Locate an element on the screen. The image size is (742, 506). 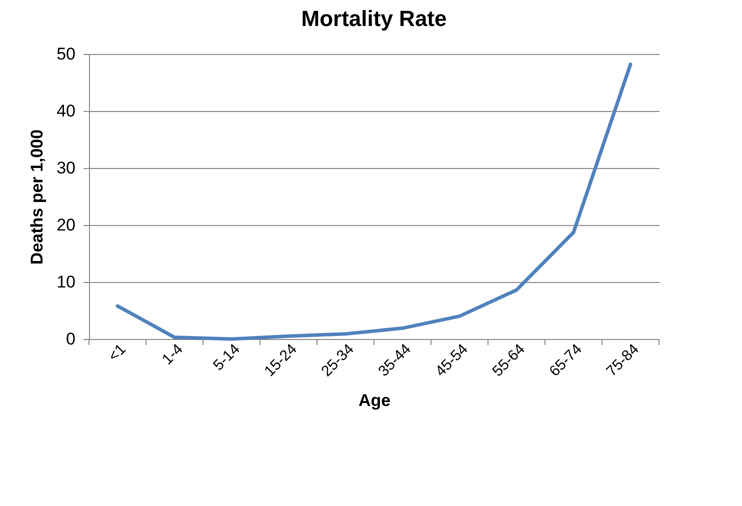
y-tick-label: 50 is located at coordinates (66, 54).